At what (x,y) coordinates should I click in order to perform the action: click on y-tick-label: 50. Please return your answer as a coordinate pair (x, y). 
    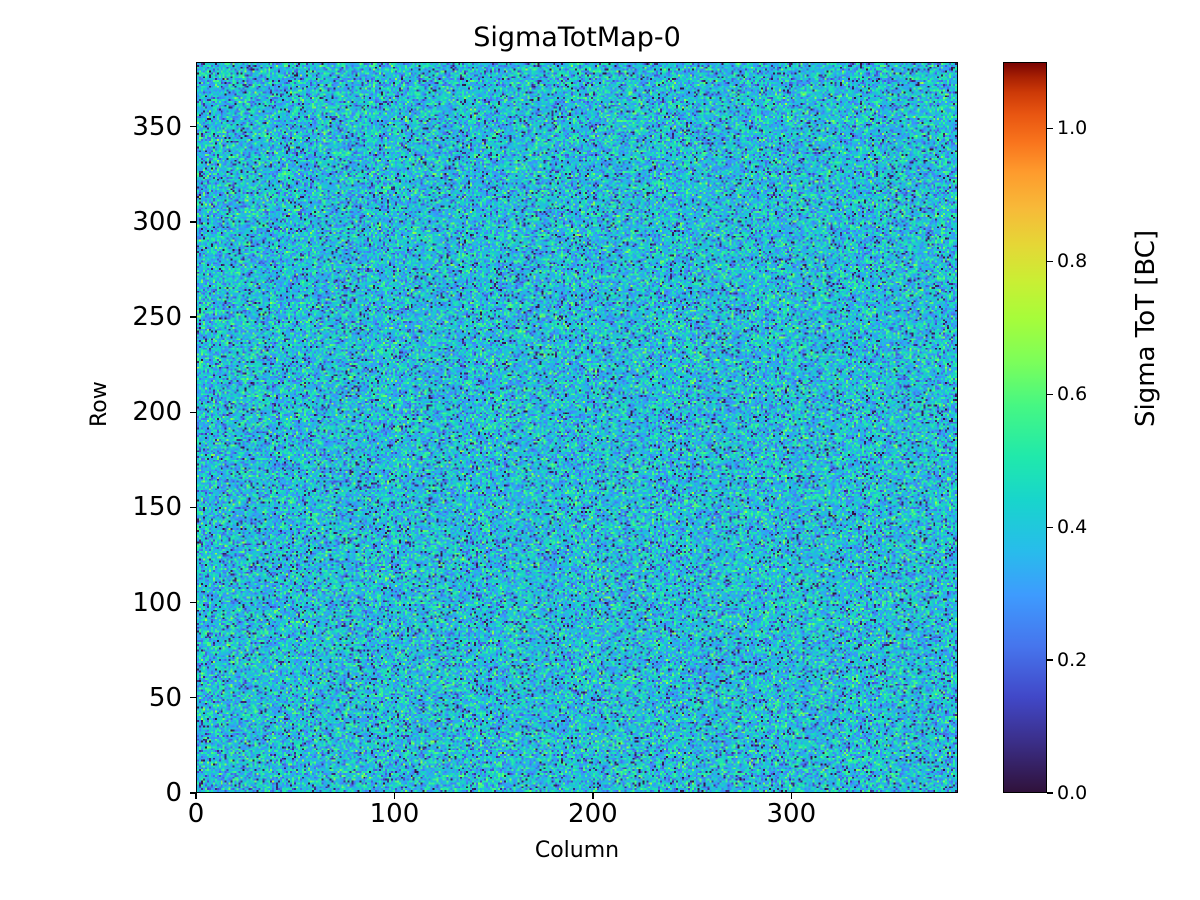
    Looking at the image, I should click on (165, 697).